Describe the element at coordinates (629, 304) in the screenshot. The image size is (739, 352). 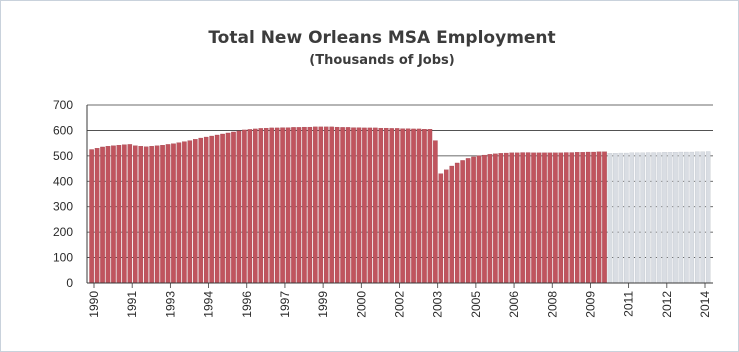
I see `x-tick-label: 2011` at that location.